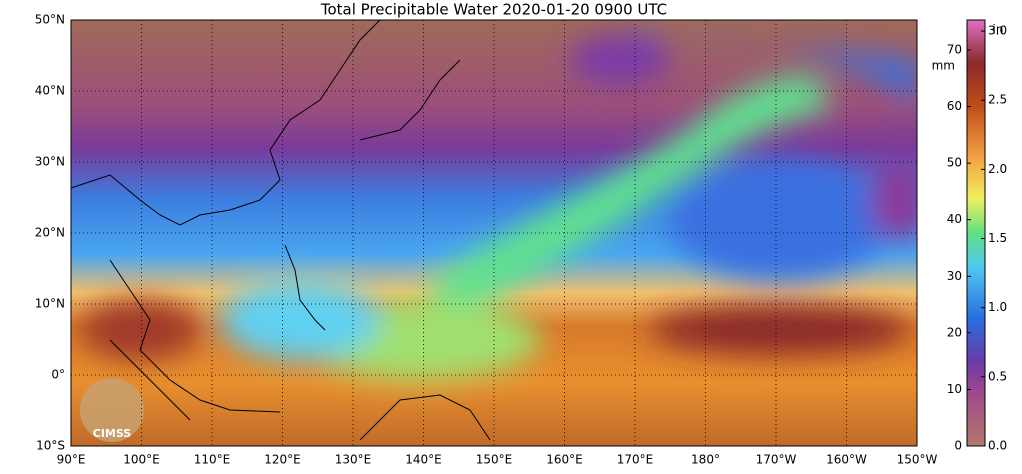 The height and width of the screenshot is (474, 1022). I want to click on mm-tick-label: 70, so click(954, 49).